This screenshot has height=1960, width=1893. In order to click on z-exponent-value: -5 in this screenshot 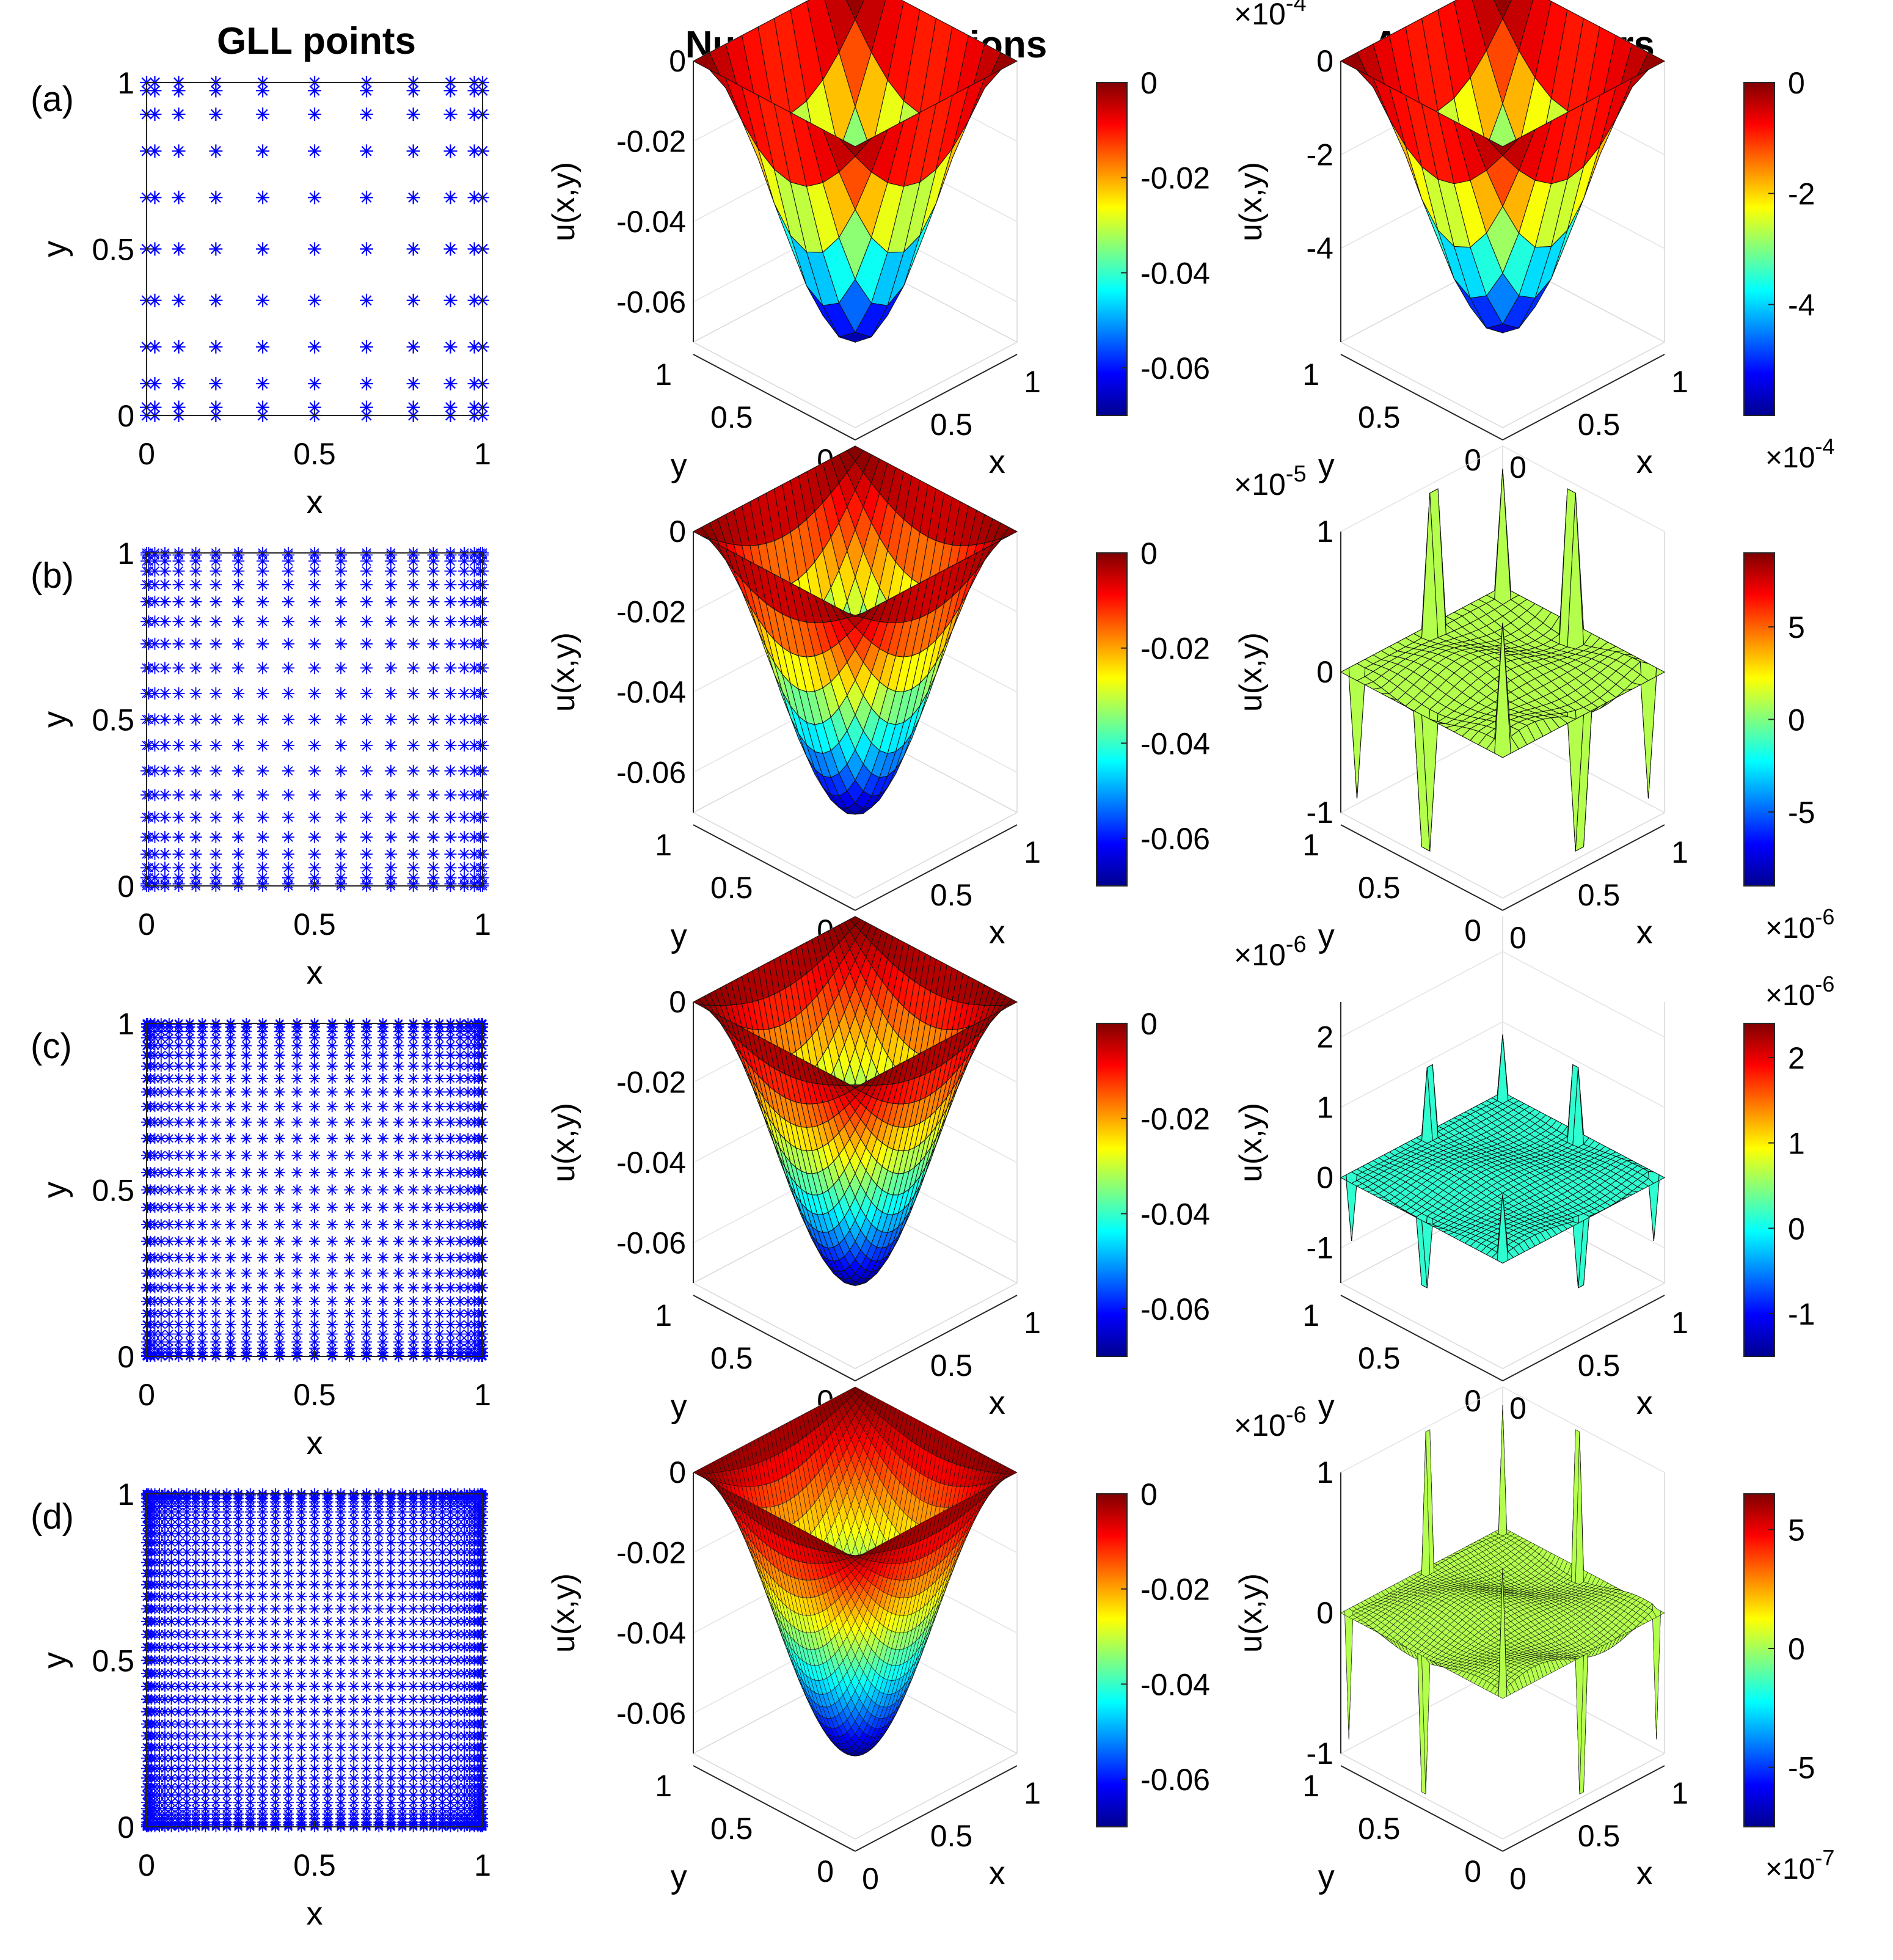, I will do `click(1296, 474)`.